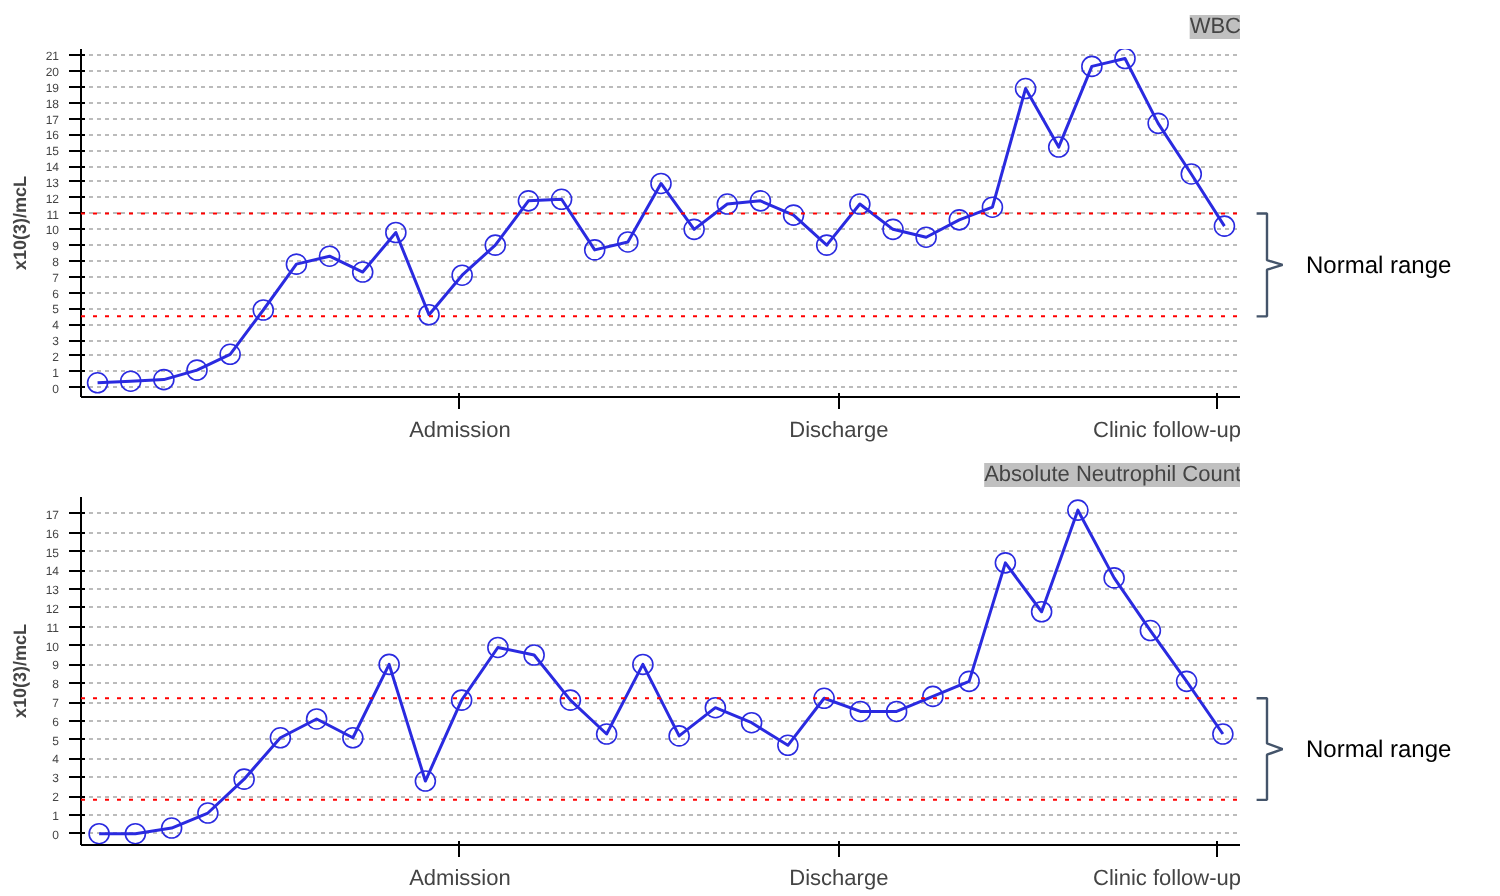  What do you see at coordinates (1113, 475) in the screenshot?
I see `chart-title: Absolute Neutrophil Count` at bounding box center [1113, 475].